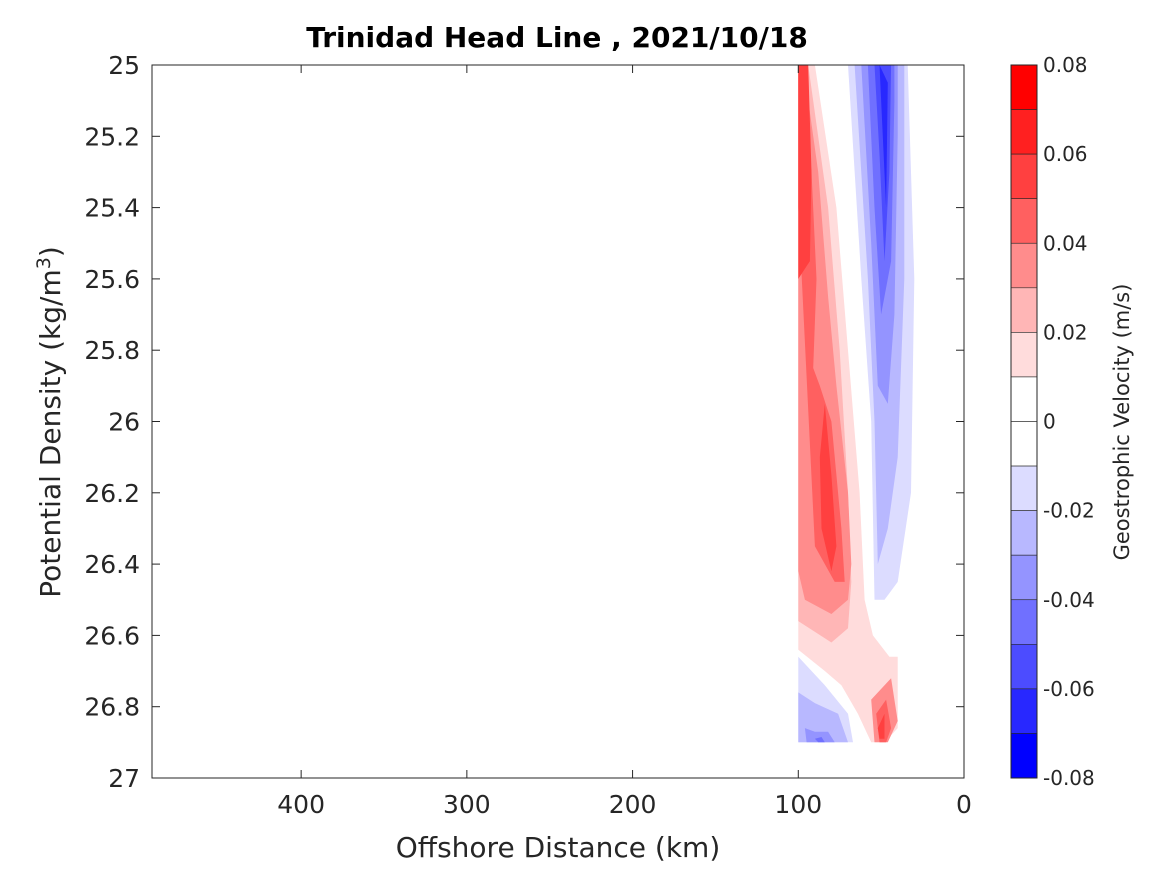 The height and width of the screenshot is (875, 1167). Describe the element at coordinates (112, 350) in the screenshot. I see `y-tick-label: 25.8` at that location.